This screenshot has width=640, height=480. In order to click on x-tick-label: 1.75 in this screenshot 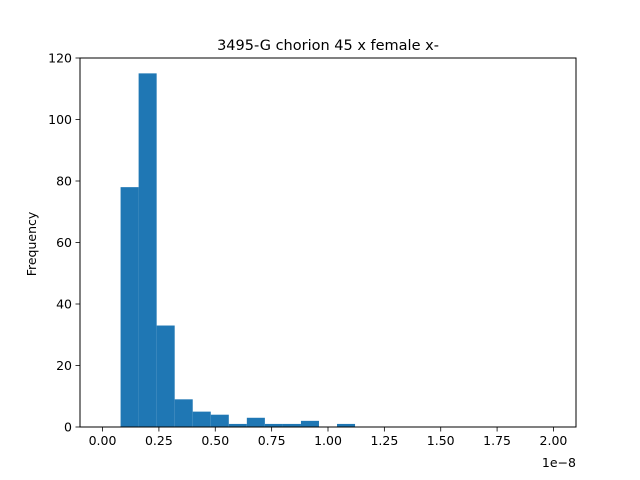, I will do `click(497, 440)`.